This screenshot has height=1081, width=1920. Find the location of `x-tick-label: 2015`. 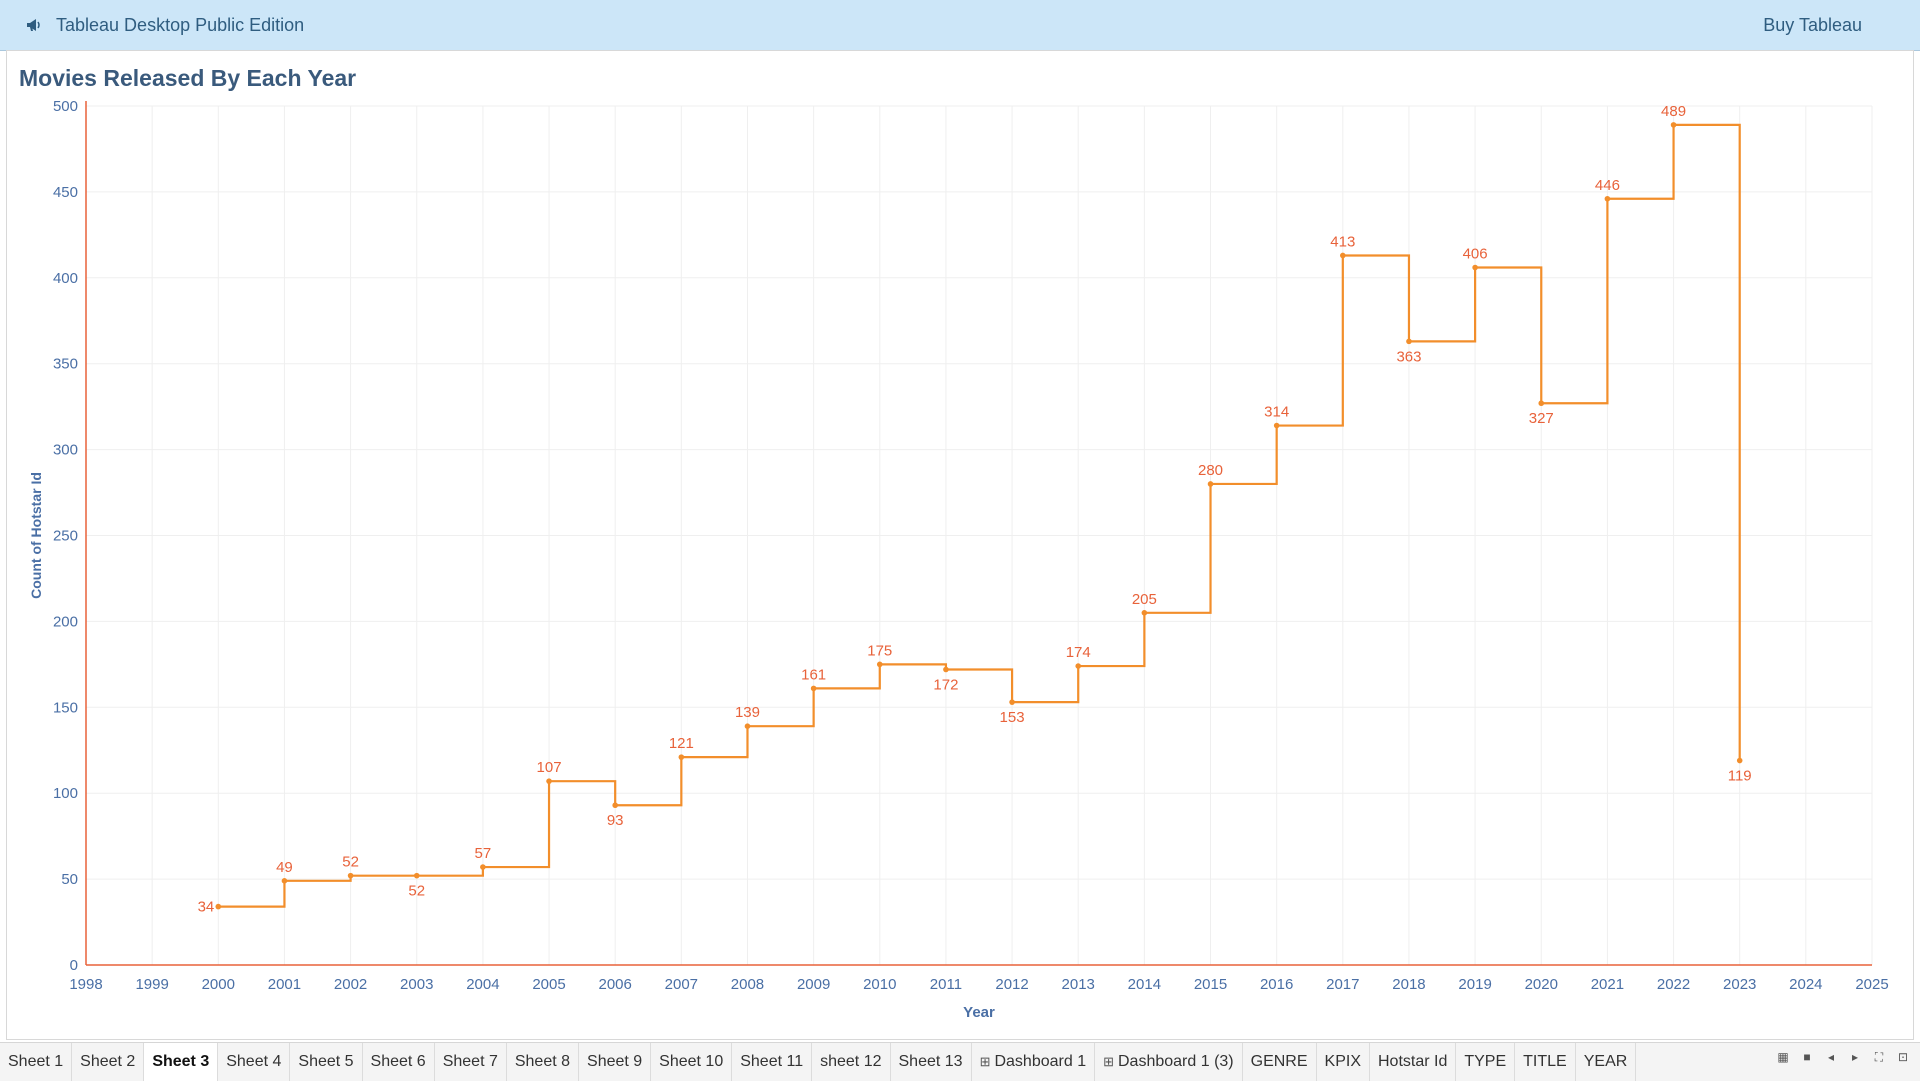

x-tick-label: 2015 is located at coordinates (1210, 984).